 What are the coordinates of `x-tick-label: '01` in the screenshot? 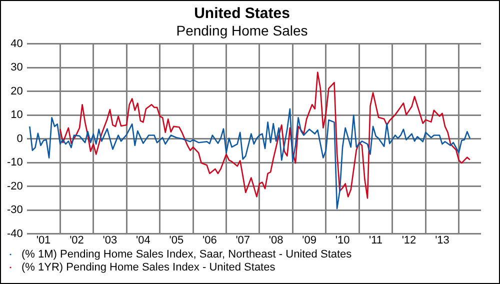 It's located at (43, 240).